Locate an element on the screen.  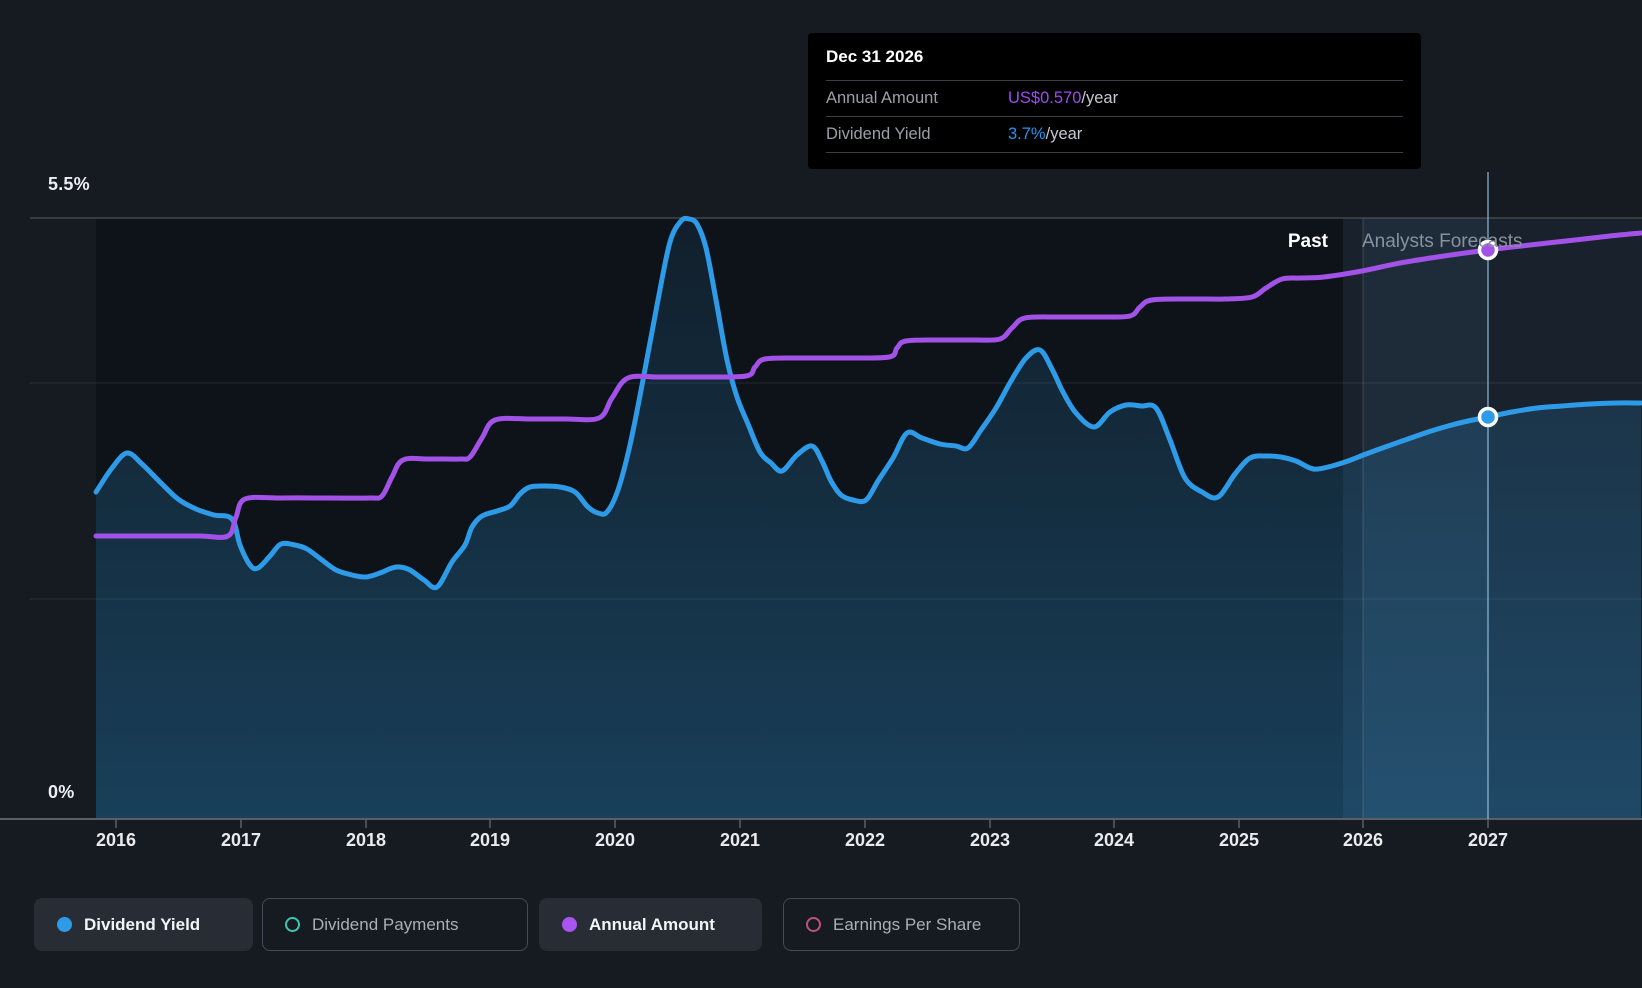
x-axis-label: 2021 is located at coordinates (740, 840).